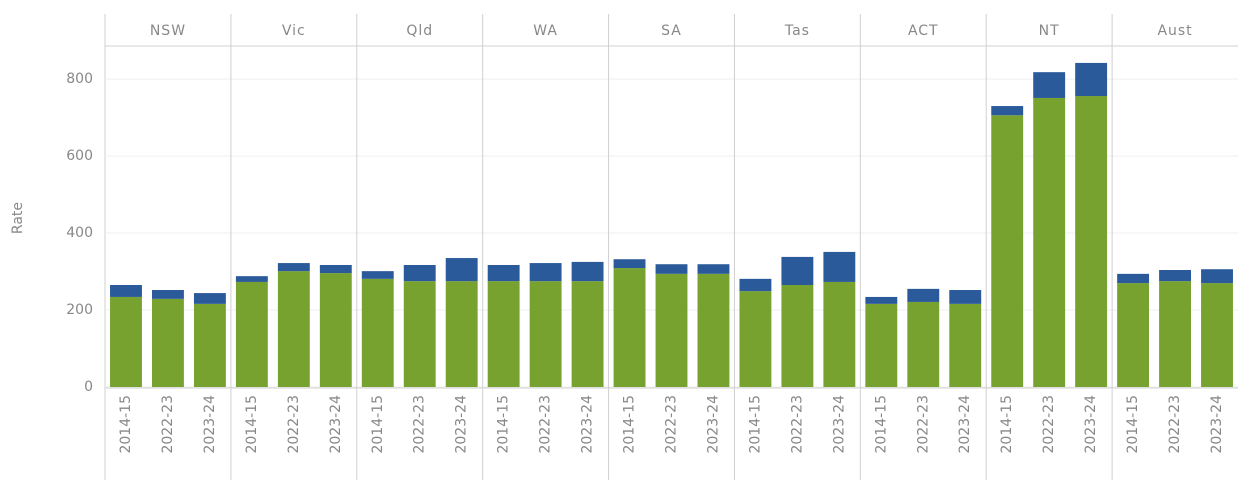 The image size is (1238, 480). What do you see at coordinates (545, 31) in the screenshot?
I see `panel-label: WA` at bounding box center [545, 31].